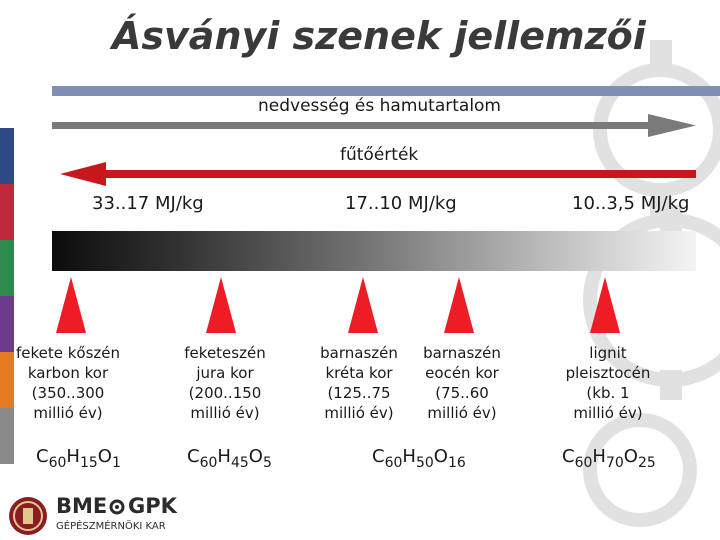 This screenshot has width=720, height=540. Describe the element at coordinates (111, 526) in the screenshot. I see `logo-subtitle: GÉPÉSZMÉRNÖKI KAR` at that location.